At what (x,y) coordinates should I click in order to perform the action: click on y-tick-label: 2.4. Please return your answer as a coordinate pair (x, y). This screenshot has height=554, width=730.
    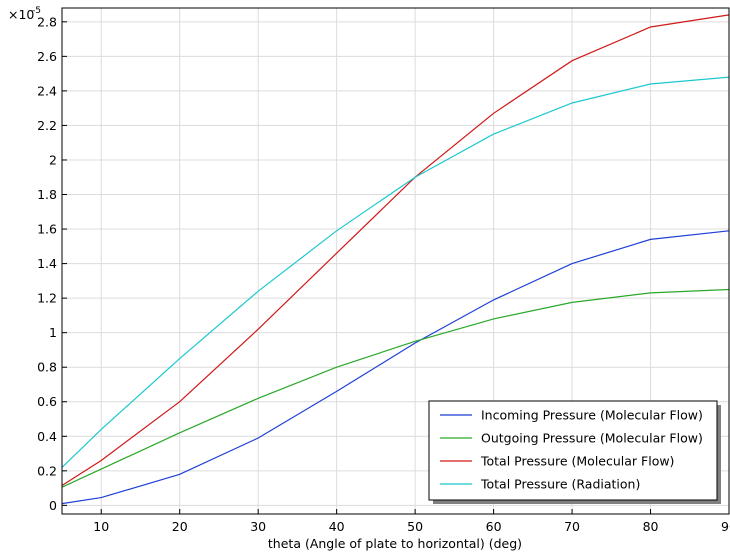
    Looking at the image, I should click on (47, 90).